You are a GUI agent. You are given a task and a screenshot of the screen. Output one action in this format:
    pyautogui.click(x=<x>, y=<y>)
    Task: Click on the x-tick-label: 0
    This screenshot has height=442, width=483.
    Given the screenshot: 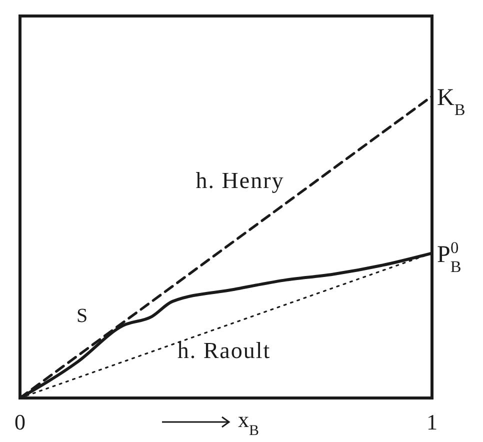 What is the action you would take?
    pyautogui.click(x=20, y=422)
    